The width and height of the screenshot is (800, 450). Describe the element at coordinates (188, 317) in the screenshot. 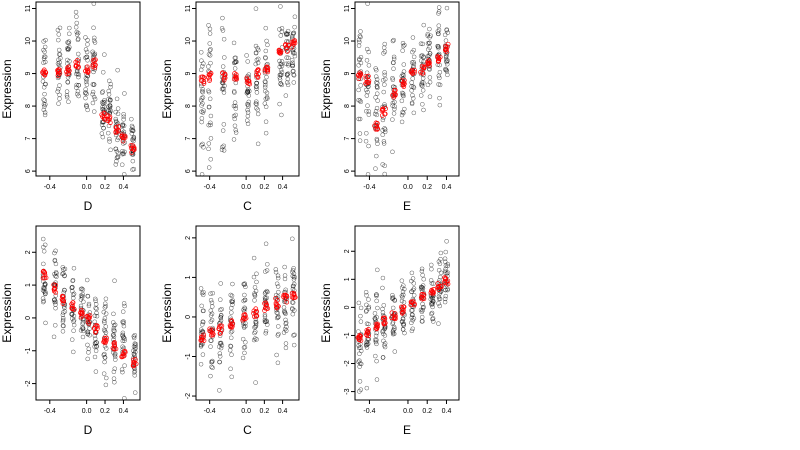

I see `y-tick-label: 0` at that location.